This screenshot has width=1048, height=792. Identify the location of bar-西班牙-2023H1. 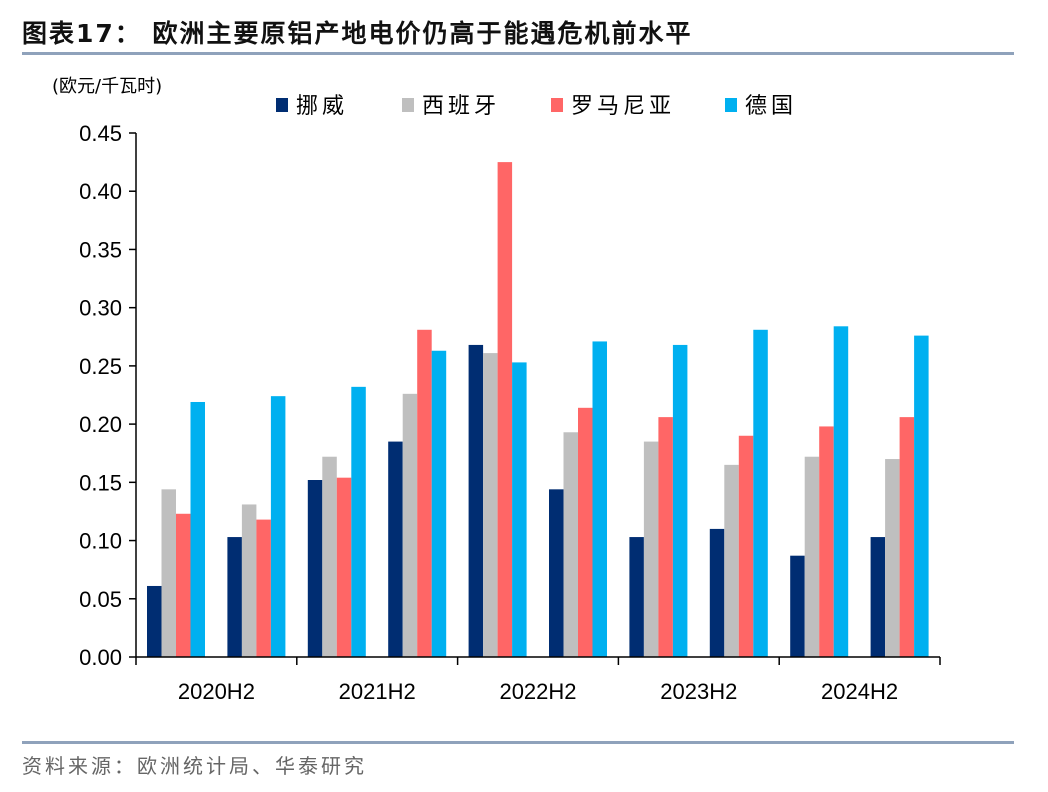
(651, 549).